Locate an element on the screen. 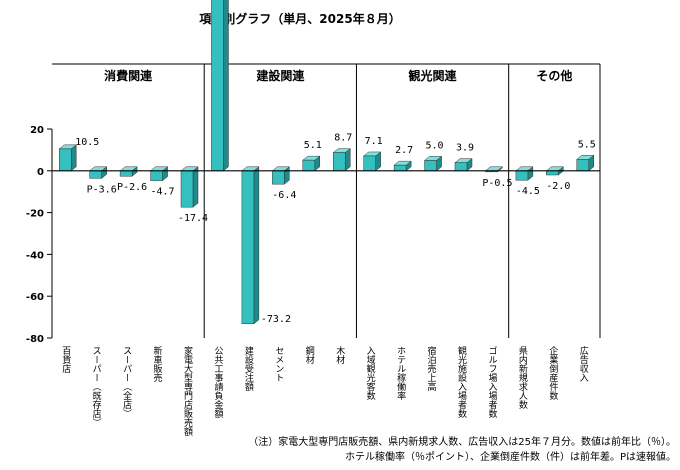 Image resolution: width=680 pixels, height=470 pixels. category-label: 県内新規求人数 is located at coordinates (522, 378).